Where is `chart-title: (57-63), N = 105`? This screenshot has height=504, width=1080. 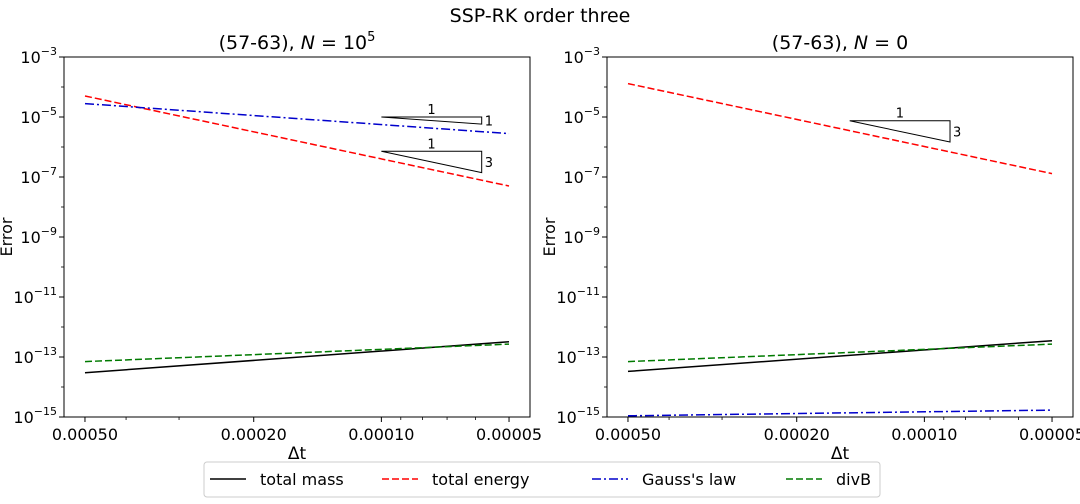 chart-title: (57-63), N = 105 is located at coordinates (297, 42).